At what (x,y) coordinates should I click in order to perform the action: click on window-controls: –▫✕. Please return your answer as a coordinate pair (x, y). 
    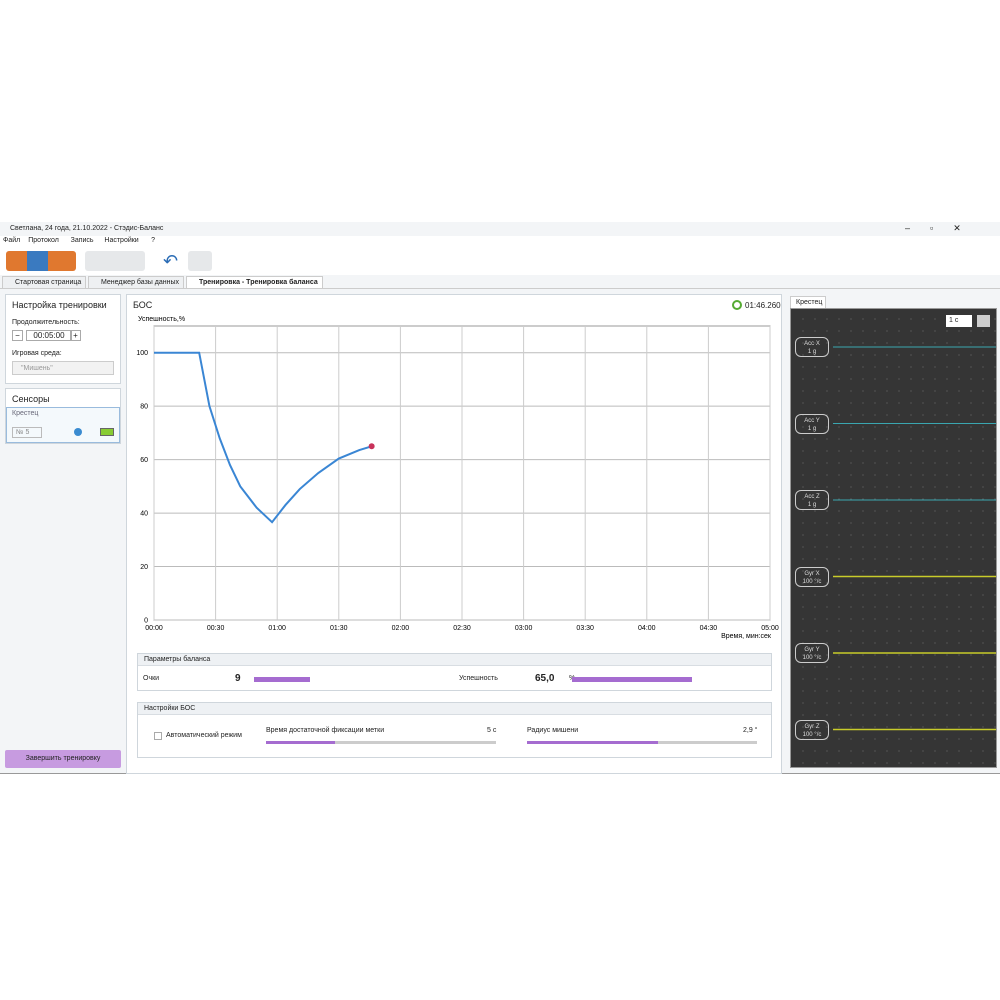
    Looking at the image, I should click on (943, 228).